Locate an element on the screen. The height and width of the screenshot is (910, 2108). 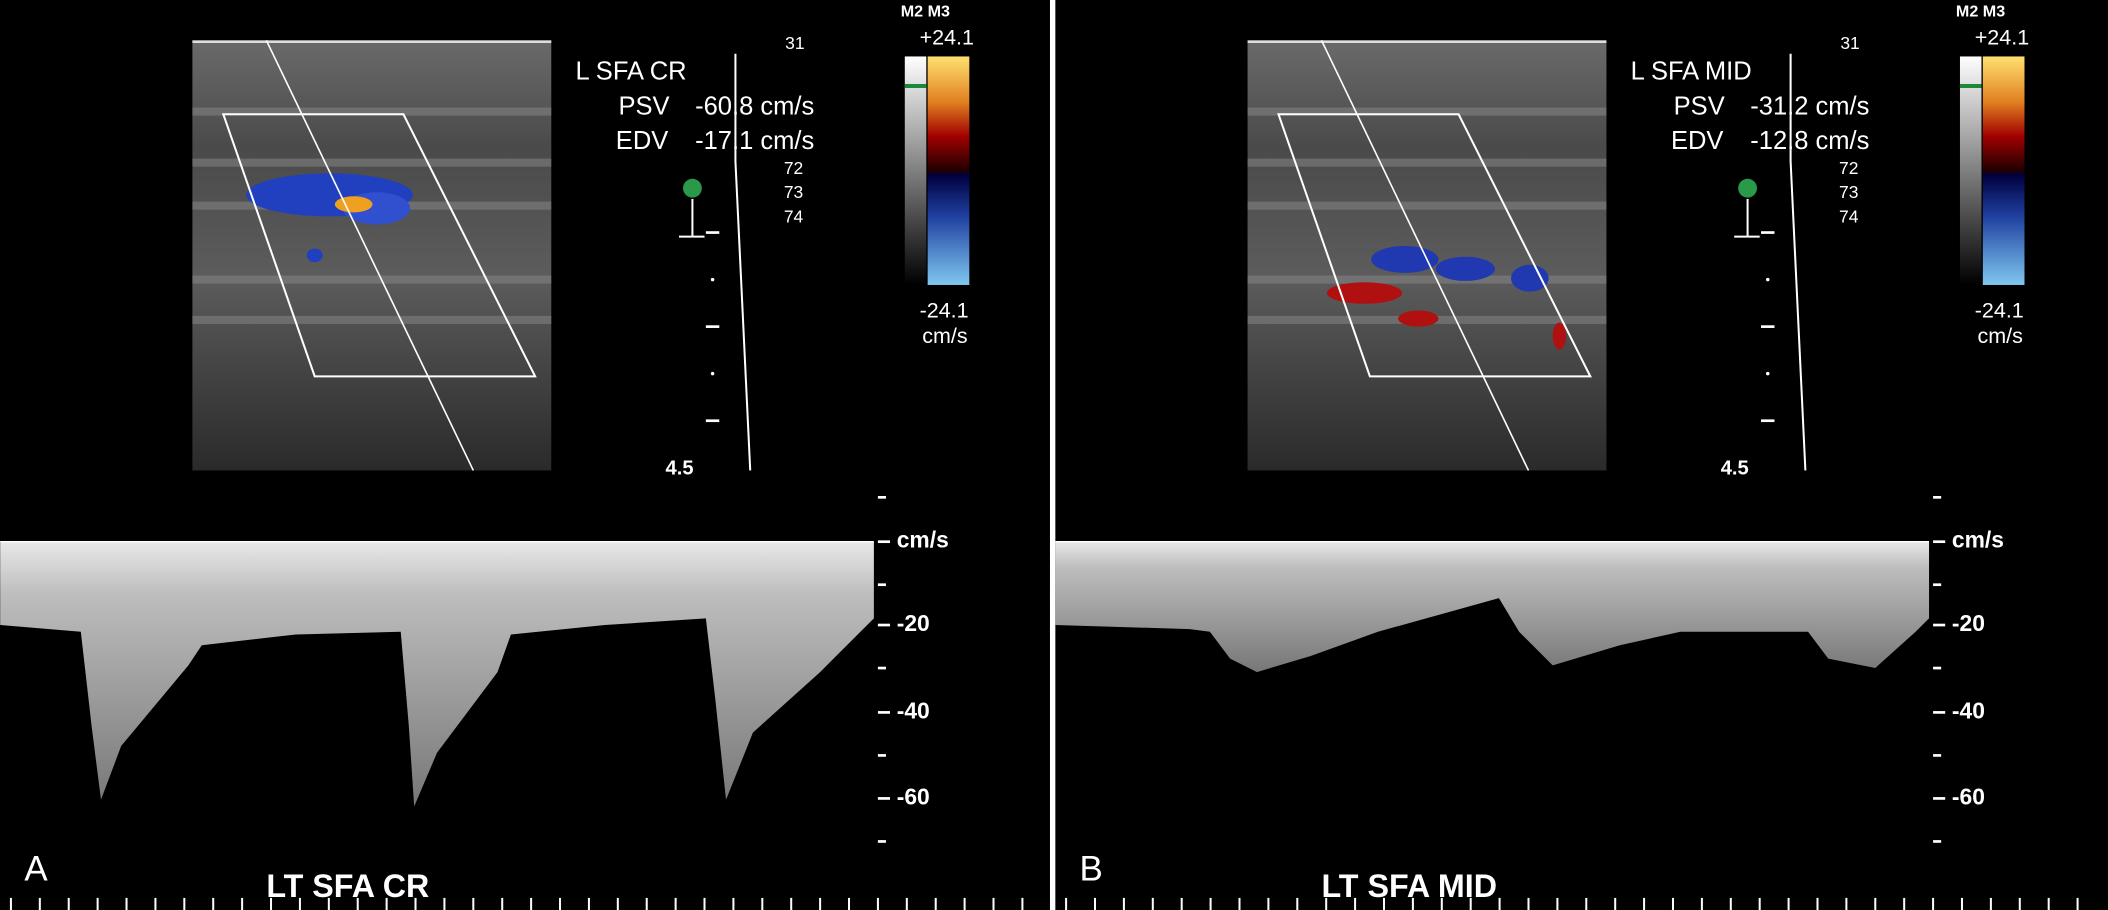
b-mode-image is located at coordinates (372, 255).